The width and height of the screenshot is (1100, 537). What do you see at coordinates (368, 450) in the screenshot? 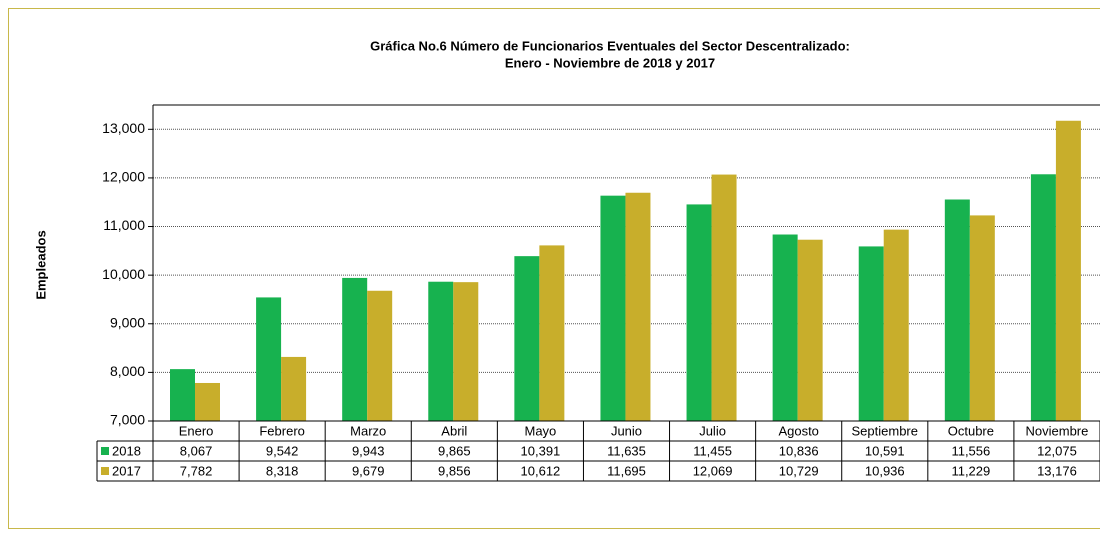
I see `table-value: 9,943` at bounding box center [368, 450].